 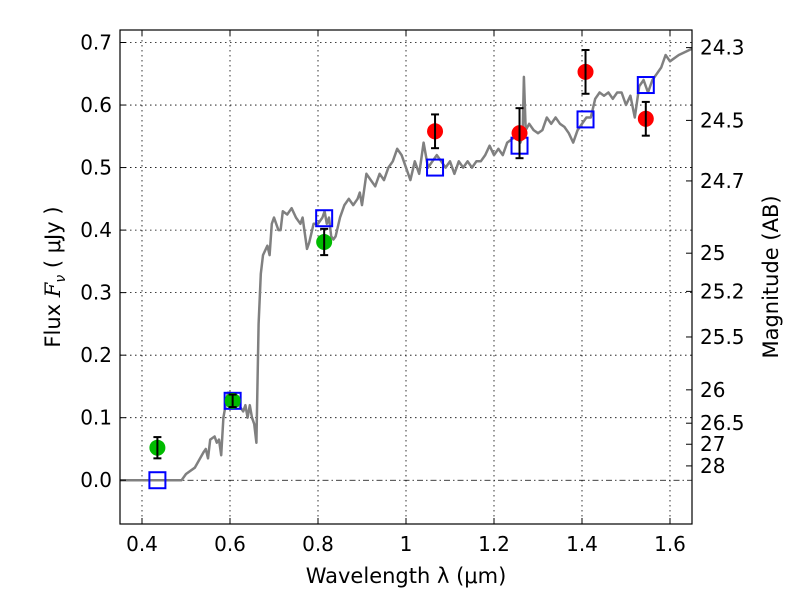 What do you see at coordinates (582, 544) in the screenshot?
I see `x-tick-label: 1.4` at bounding box center [582, 544].